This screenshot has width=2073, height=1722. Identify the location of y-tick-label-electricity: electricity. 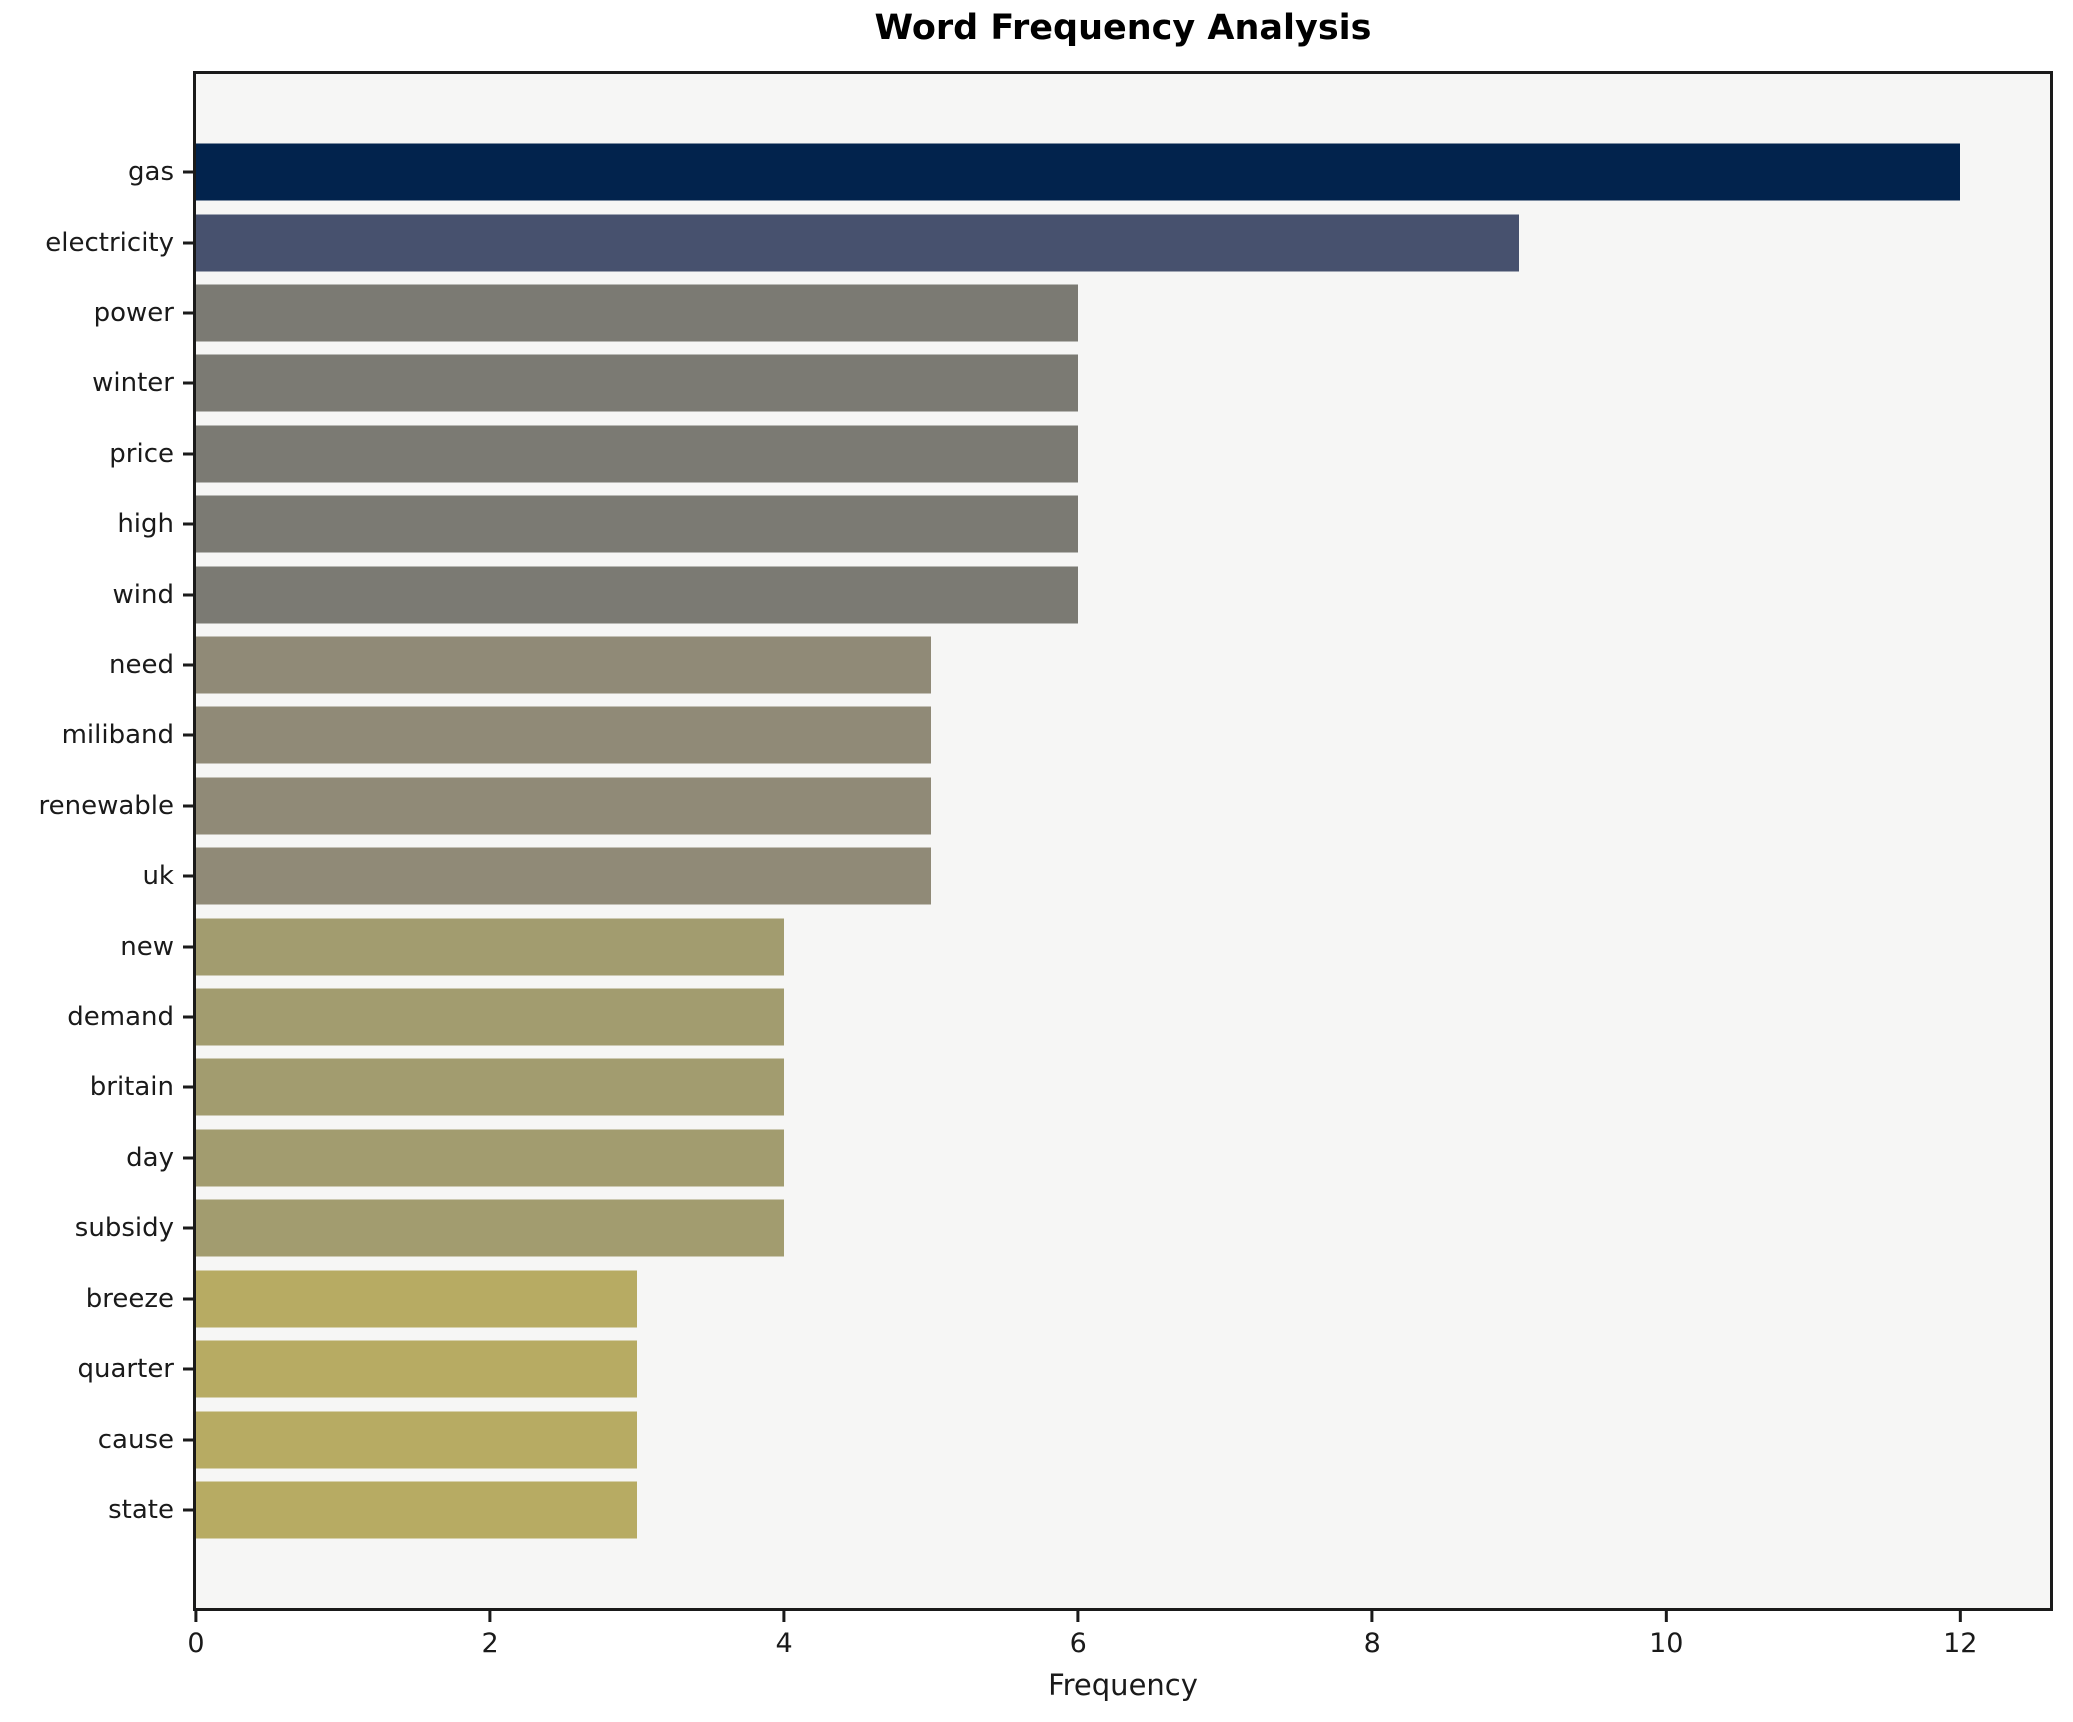
(109, 242).